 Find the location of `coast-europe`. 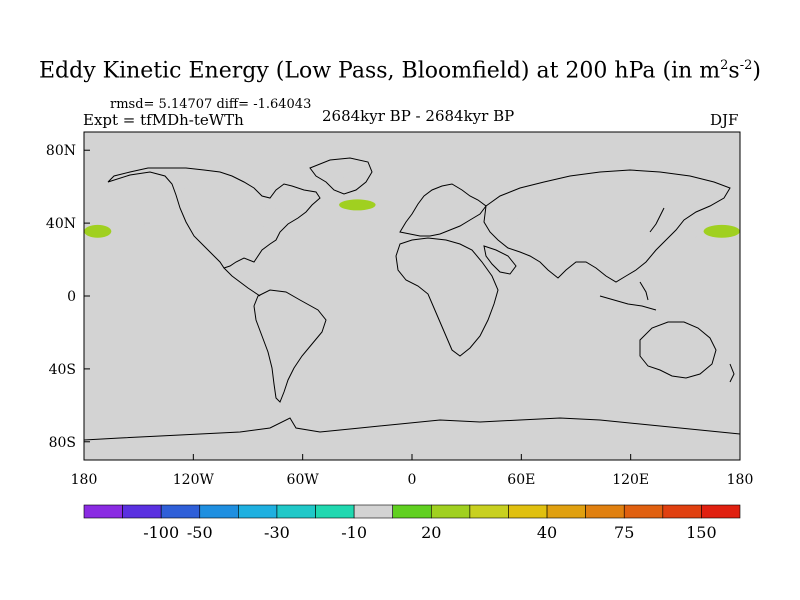

coast-europe is located at coordinates (443, 210).